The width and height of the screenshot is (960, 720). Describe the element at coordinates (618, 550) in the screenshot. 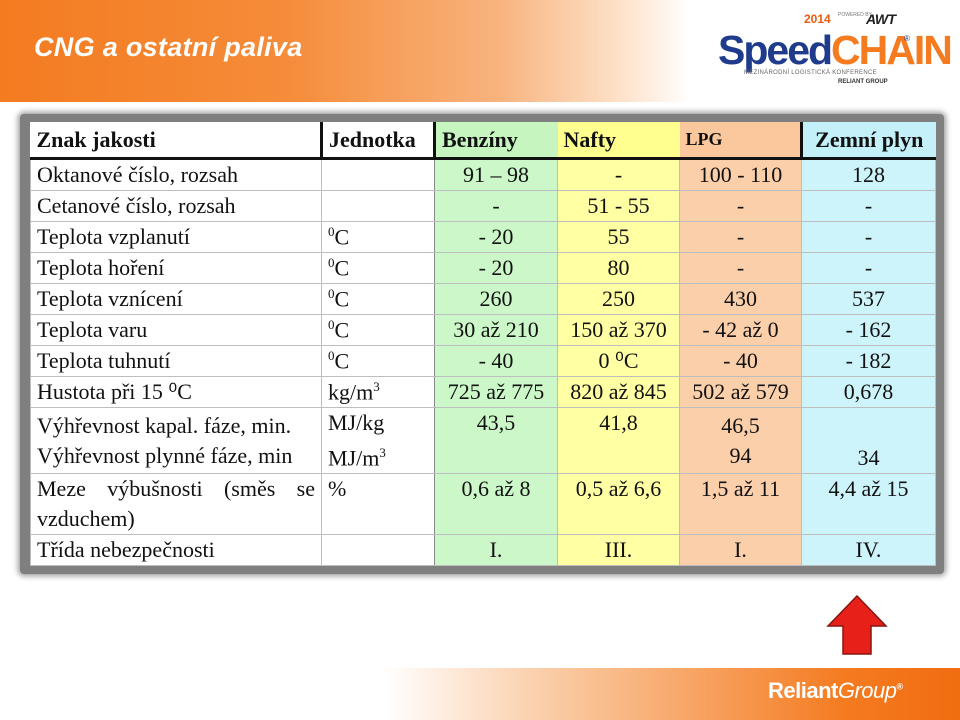

I see `hazard-cell-nafty: III.` at that location.